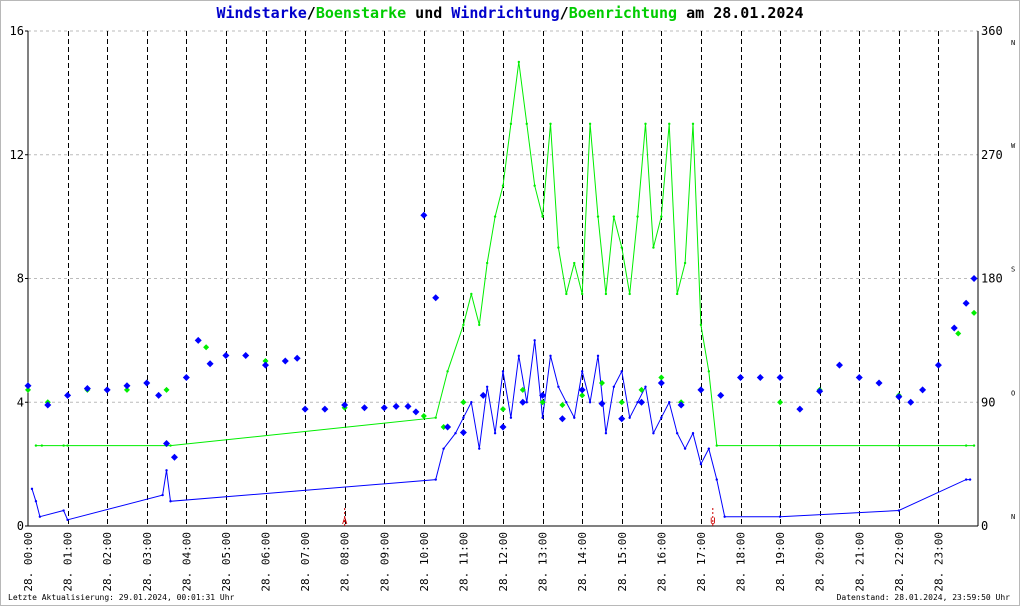 Image resolution: width=1020 pixels, height=606 pixels. Describe the element at coordinates (186, 562) in the screenshot. I see `x-tick-label-4: 28. 04:00` at that location.